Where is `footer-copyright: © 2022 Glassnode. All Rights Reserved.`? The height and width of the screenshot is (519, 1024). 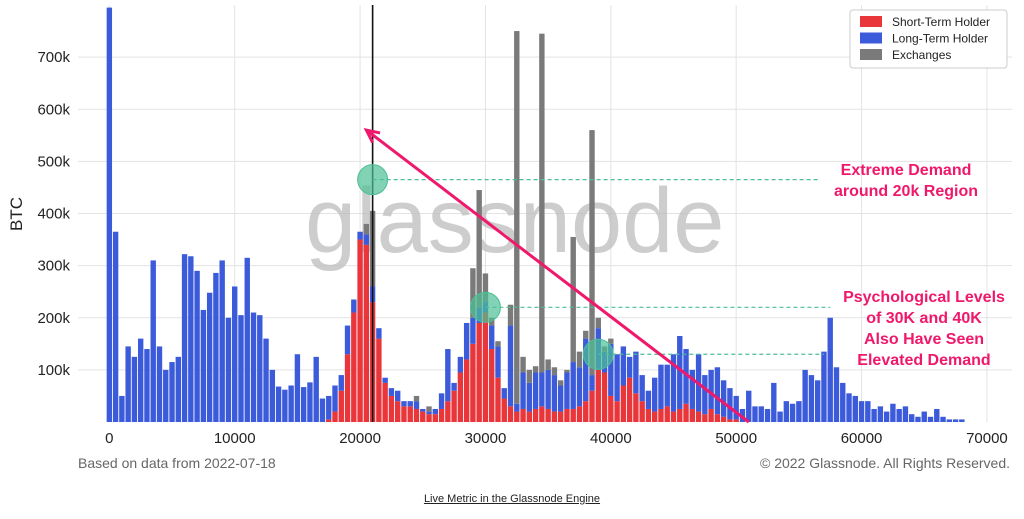
footer-copyright: © 2022 Glassnode. All Rights Reserved. is located at coordinates (884, 463).